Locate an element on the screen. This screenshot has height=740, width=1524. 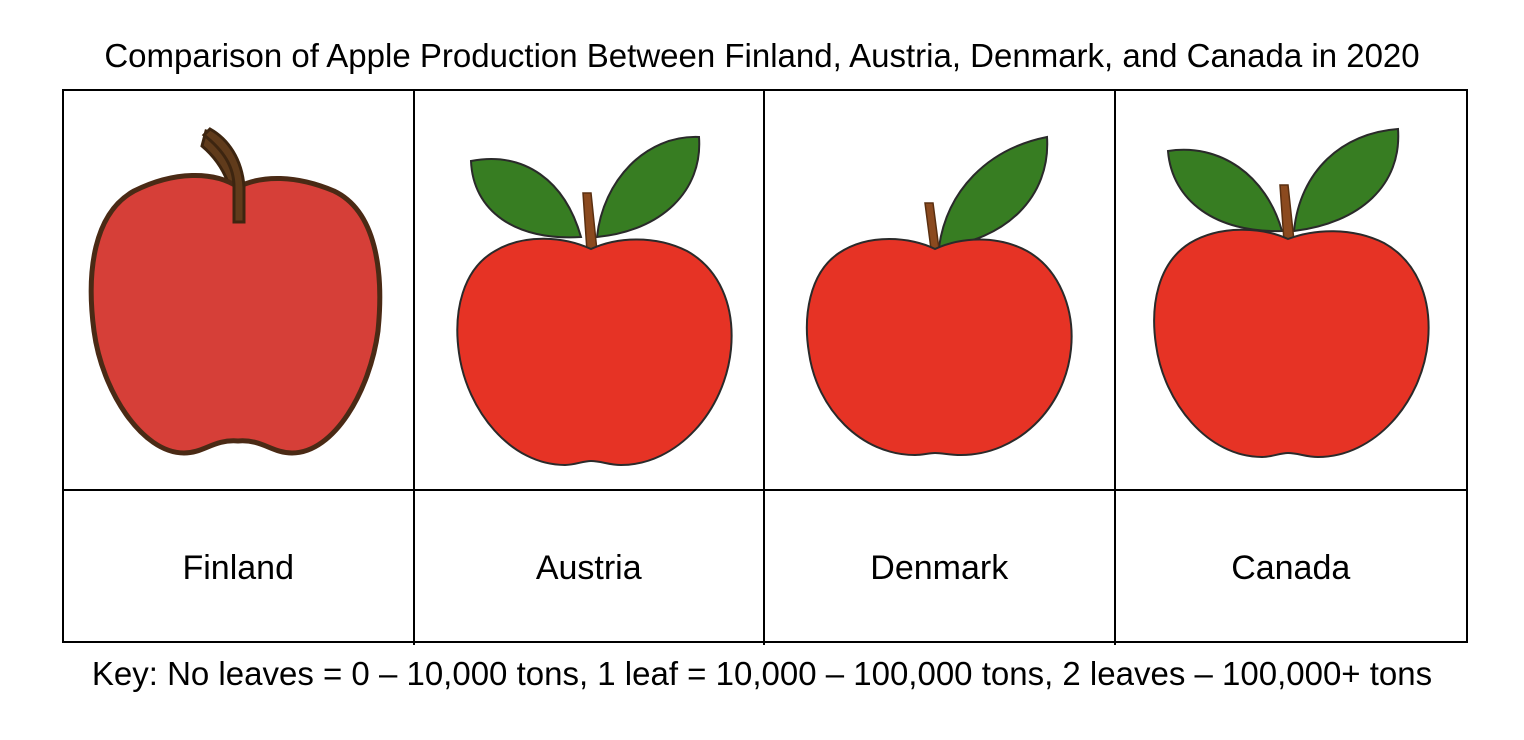
country-label-canada: Canada is located at coordinates (1291, 567).